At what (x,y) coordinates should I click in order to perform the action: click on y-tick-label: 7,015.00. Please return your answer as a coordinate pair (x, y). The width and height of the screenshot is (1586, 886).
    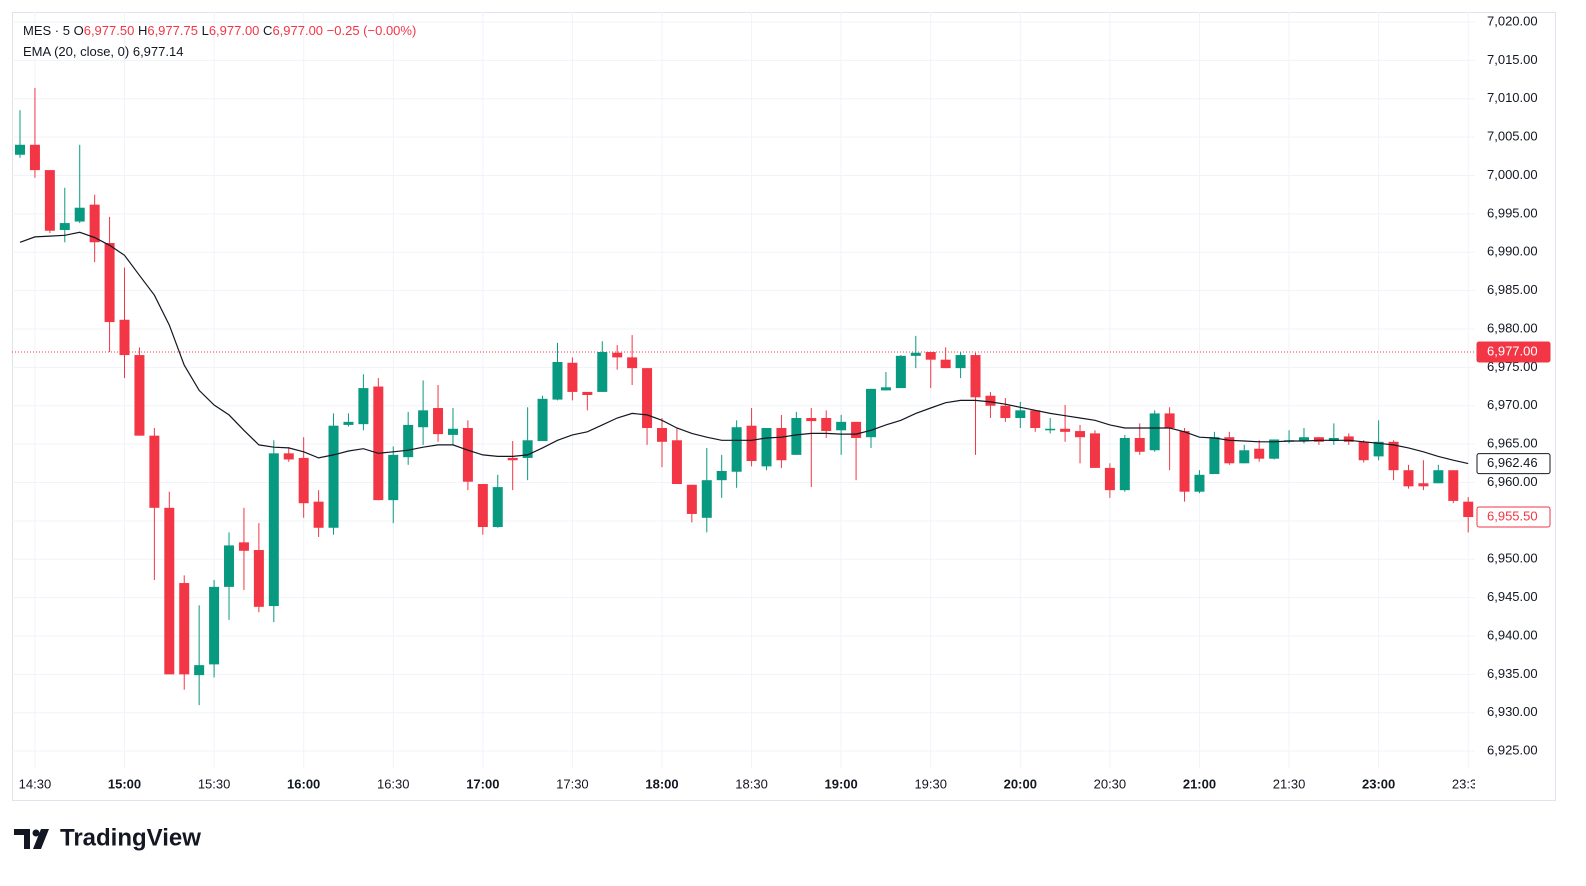
    Looking at the image, I should click on (1512, 59).